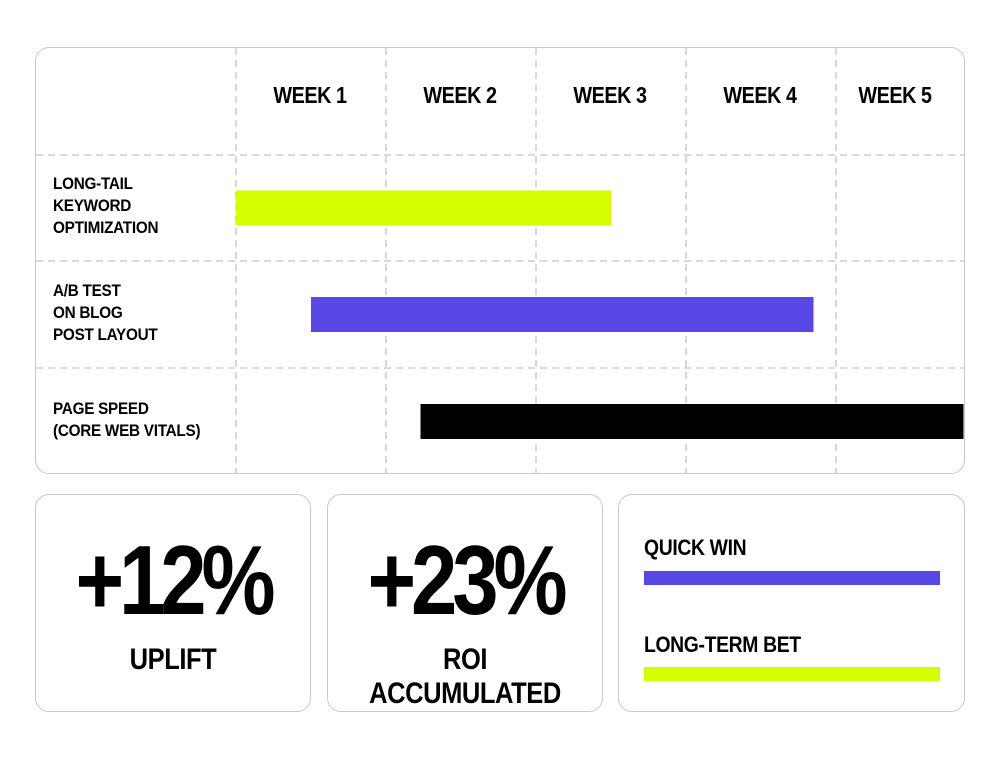  Describe the element at coordinates (465, 676) in the screenshot. I see `roi-label: ROI ACCUMULATED` at that location.